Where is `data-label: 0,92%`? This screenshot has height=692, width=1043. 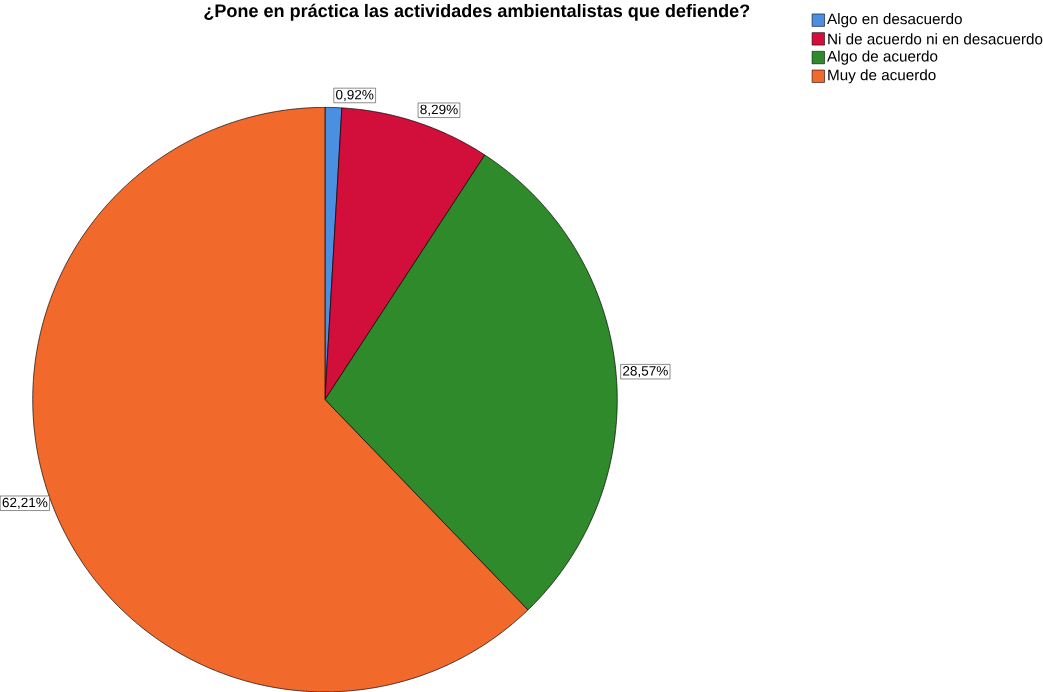 data-label: 0,92% is located at coordinates (355, 95).